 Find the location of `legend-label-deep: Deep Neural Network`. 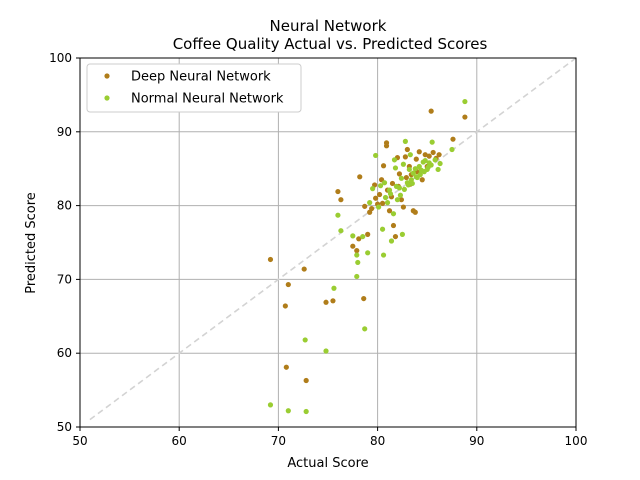

legend-label-deep: Deep Neural Network is located at coordinates (201, 77).